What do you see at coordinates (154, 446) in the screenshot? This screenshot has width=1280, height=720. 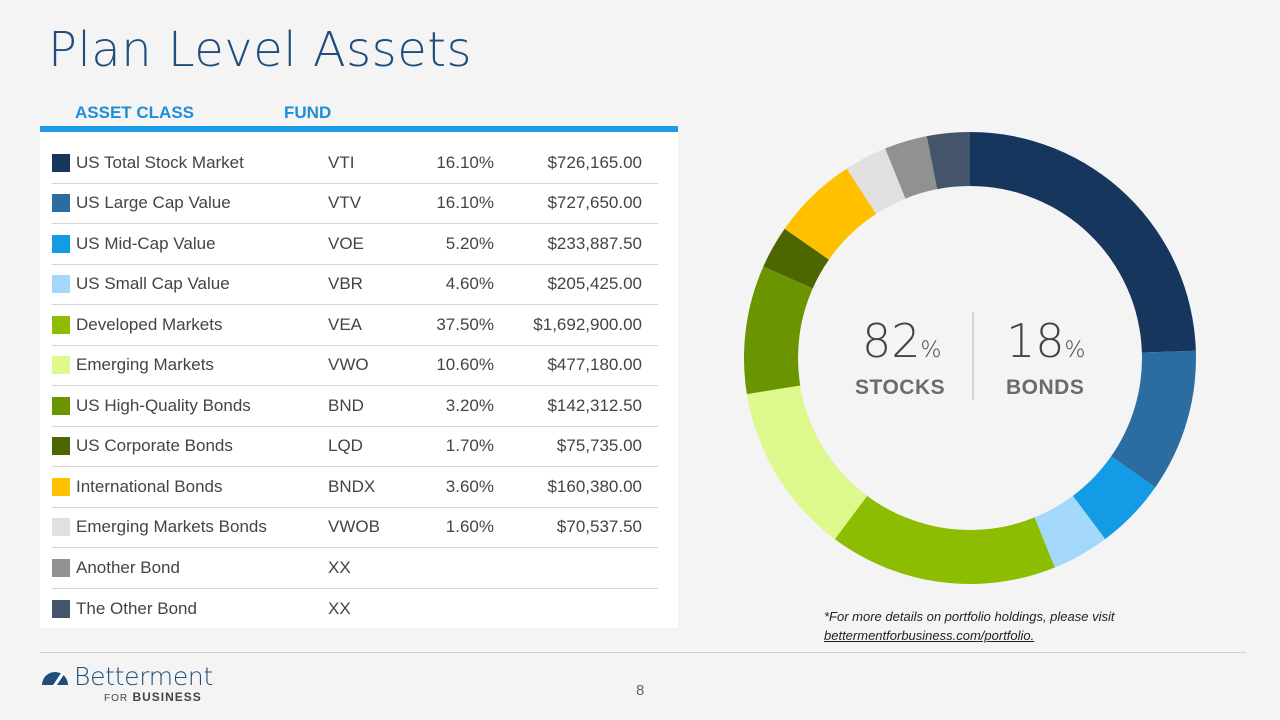 I see `asset-class-name: US Corporate Bonds` at bounding box center [154, 446].